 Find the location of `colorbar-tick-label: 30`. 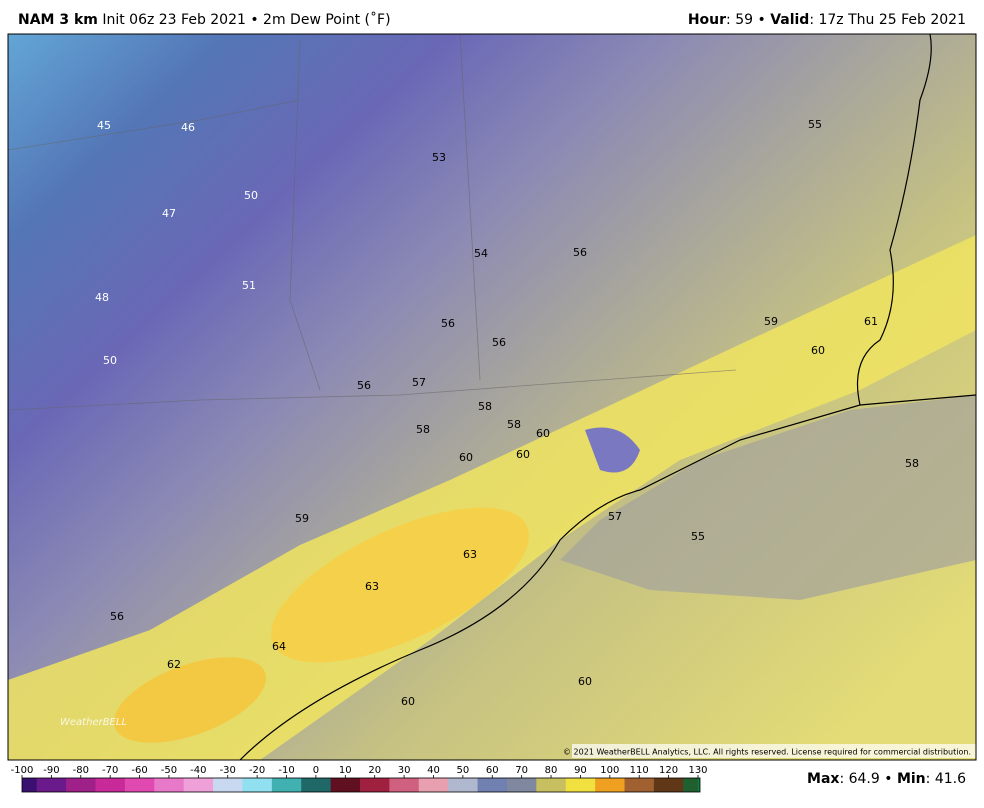

colorbar-tick-label: 30 is located at coordinates (404, 770).